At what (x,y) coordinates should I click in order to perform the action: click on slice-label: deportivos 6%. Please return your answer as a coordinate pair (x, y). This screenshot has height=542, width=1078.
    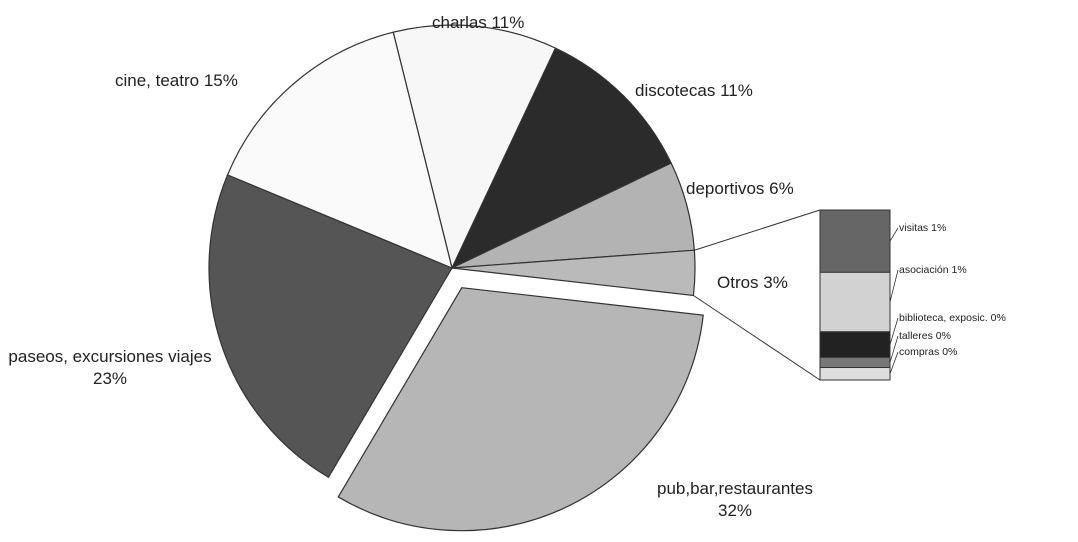
    Looking at the image, I should click on (740, 189).